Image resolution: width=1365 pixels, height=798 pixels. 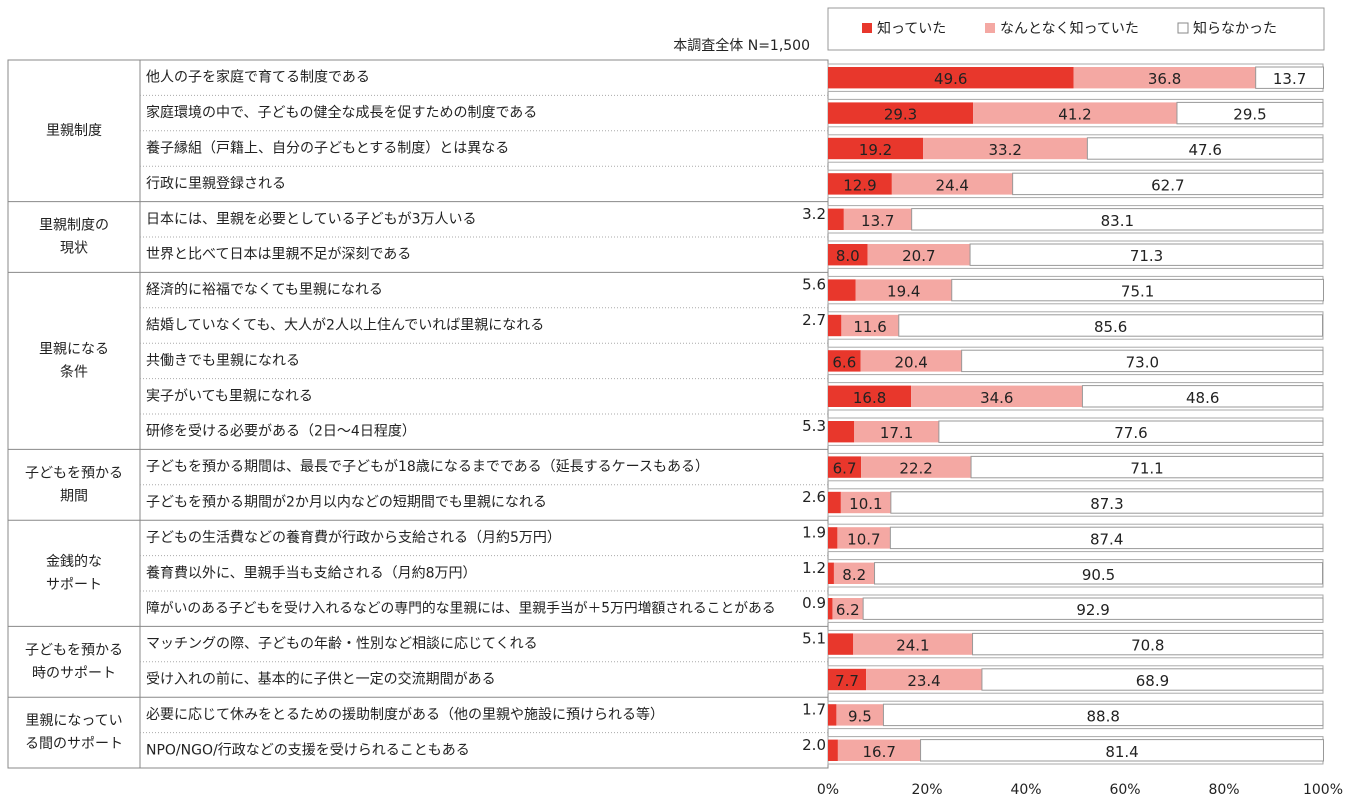 What do you see at coordinates (405, 714) in the screenshot?
I see `row-label: 必要に応じて休みをとるための援助制度がある（他の里親や施設に預けられる等）` at bounding box center [405, 714].